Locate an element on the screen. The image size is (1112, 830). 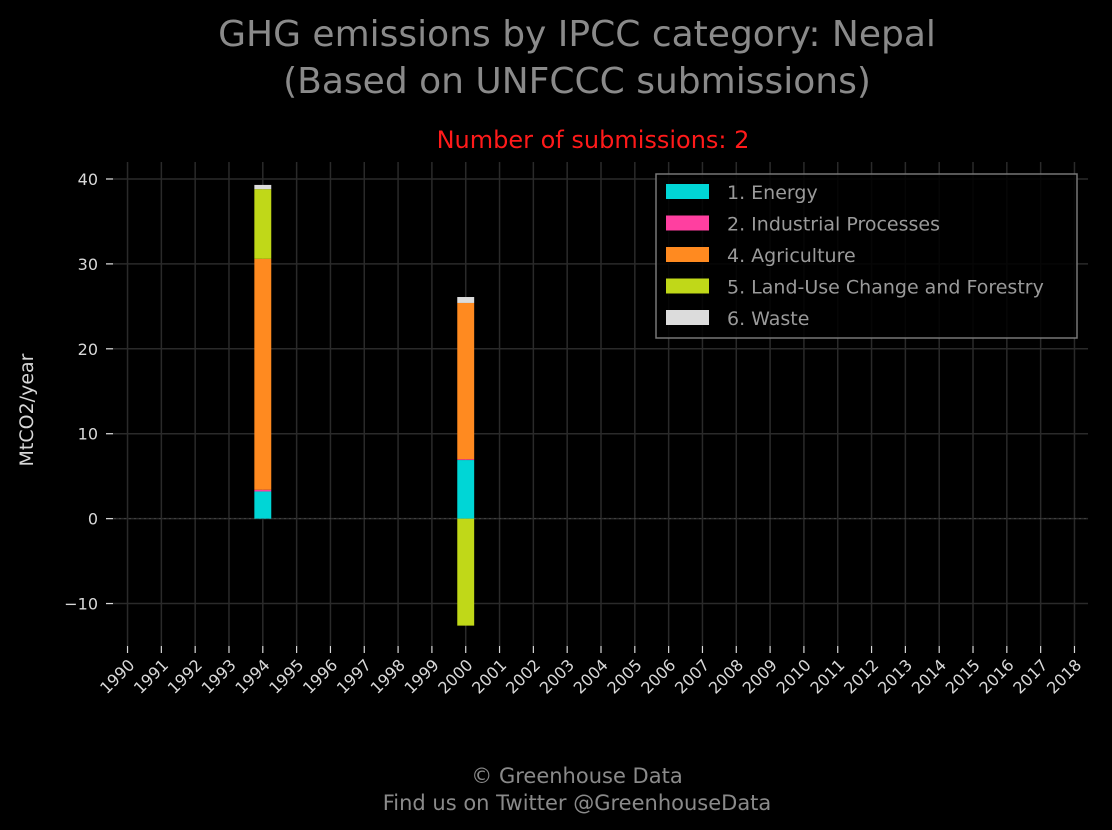
y-tick-label: −10 is located at coordinates (81, 604).